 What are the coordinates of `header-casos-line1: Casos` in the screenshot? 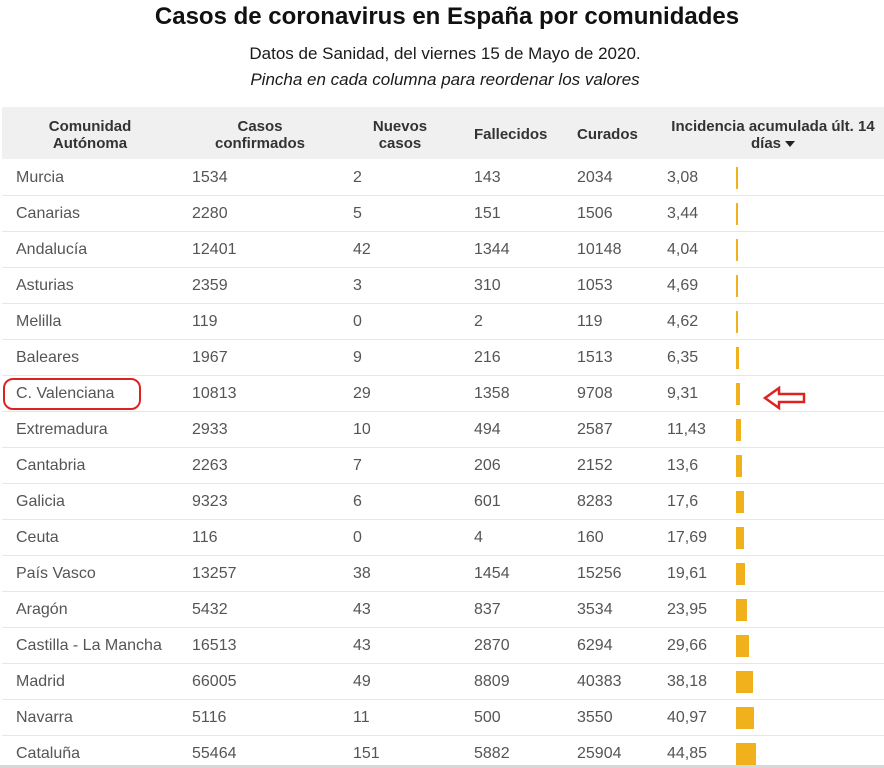 It's located at (260, 126).